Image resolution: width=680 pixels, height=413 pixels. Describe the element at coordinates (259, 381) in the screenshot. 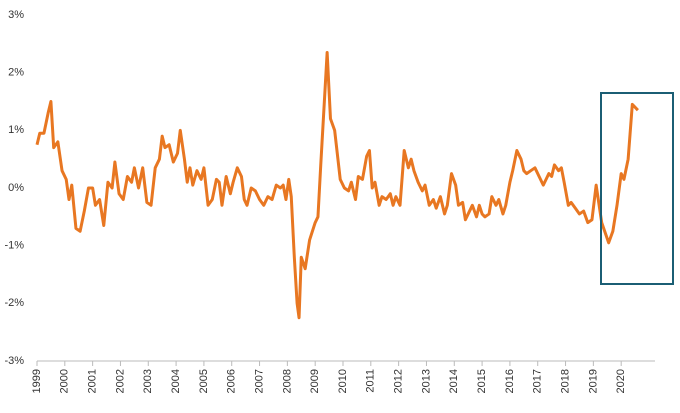

I see `x-tick-label: 2007` at that location.